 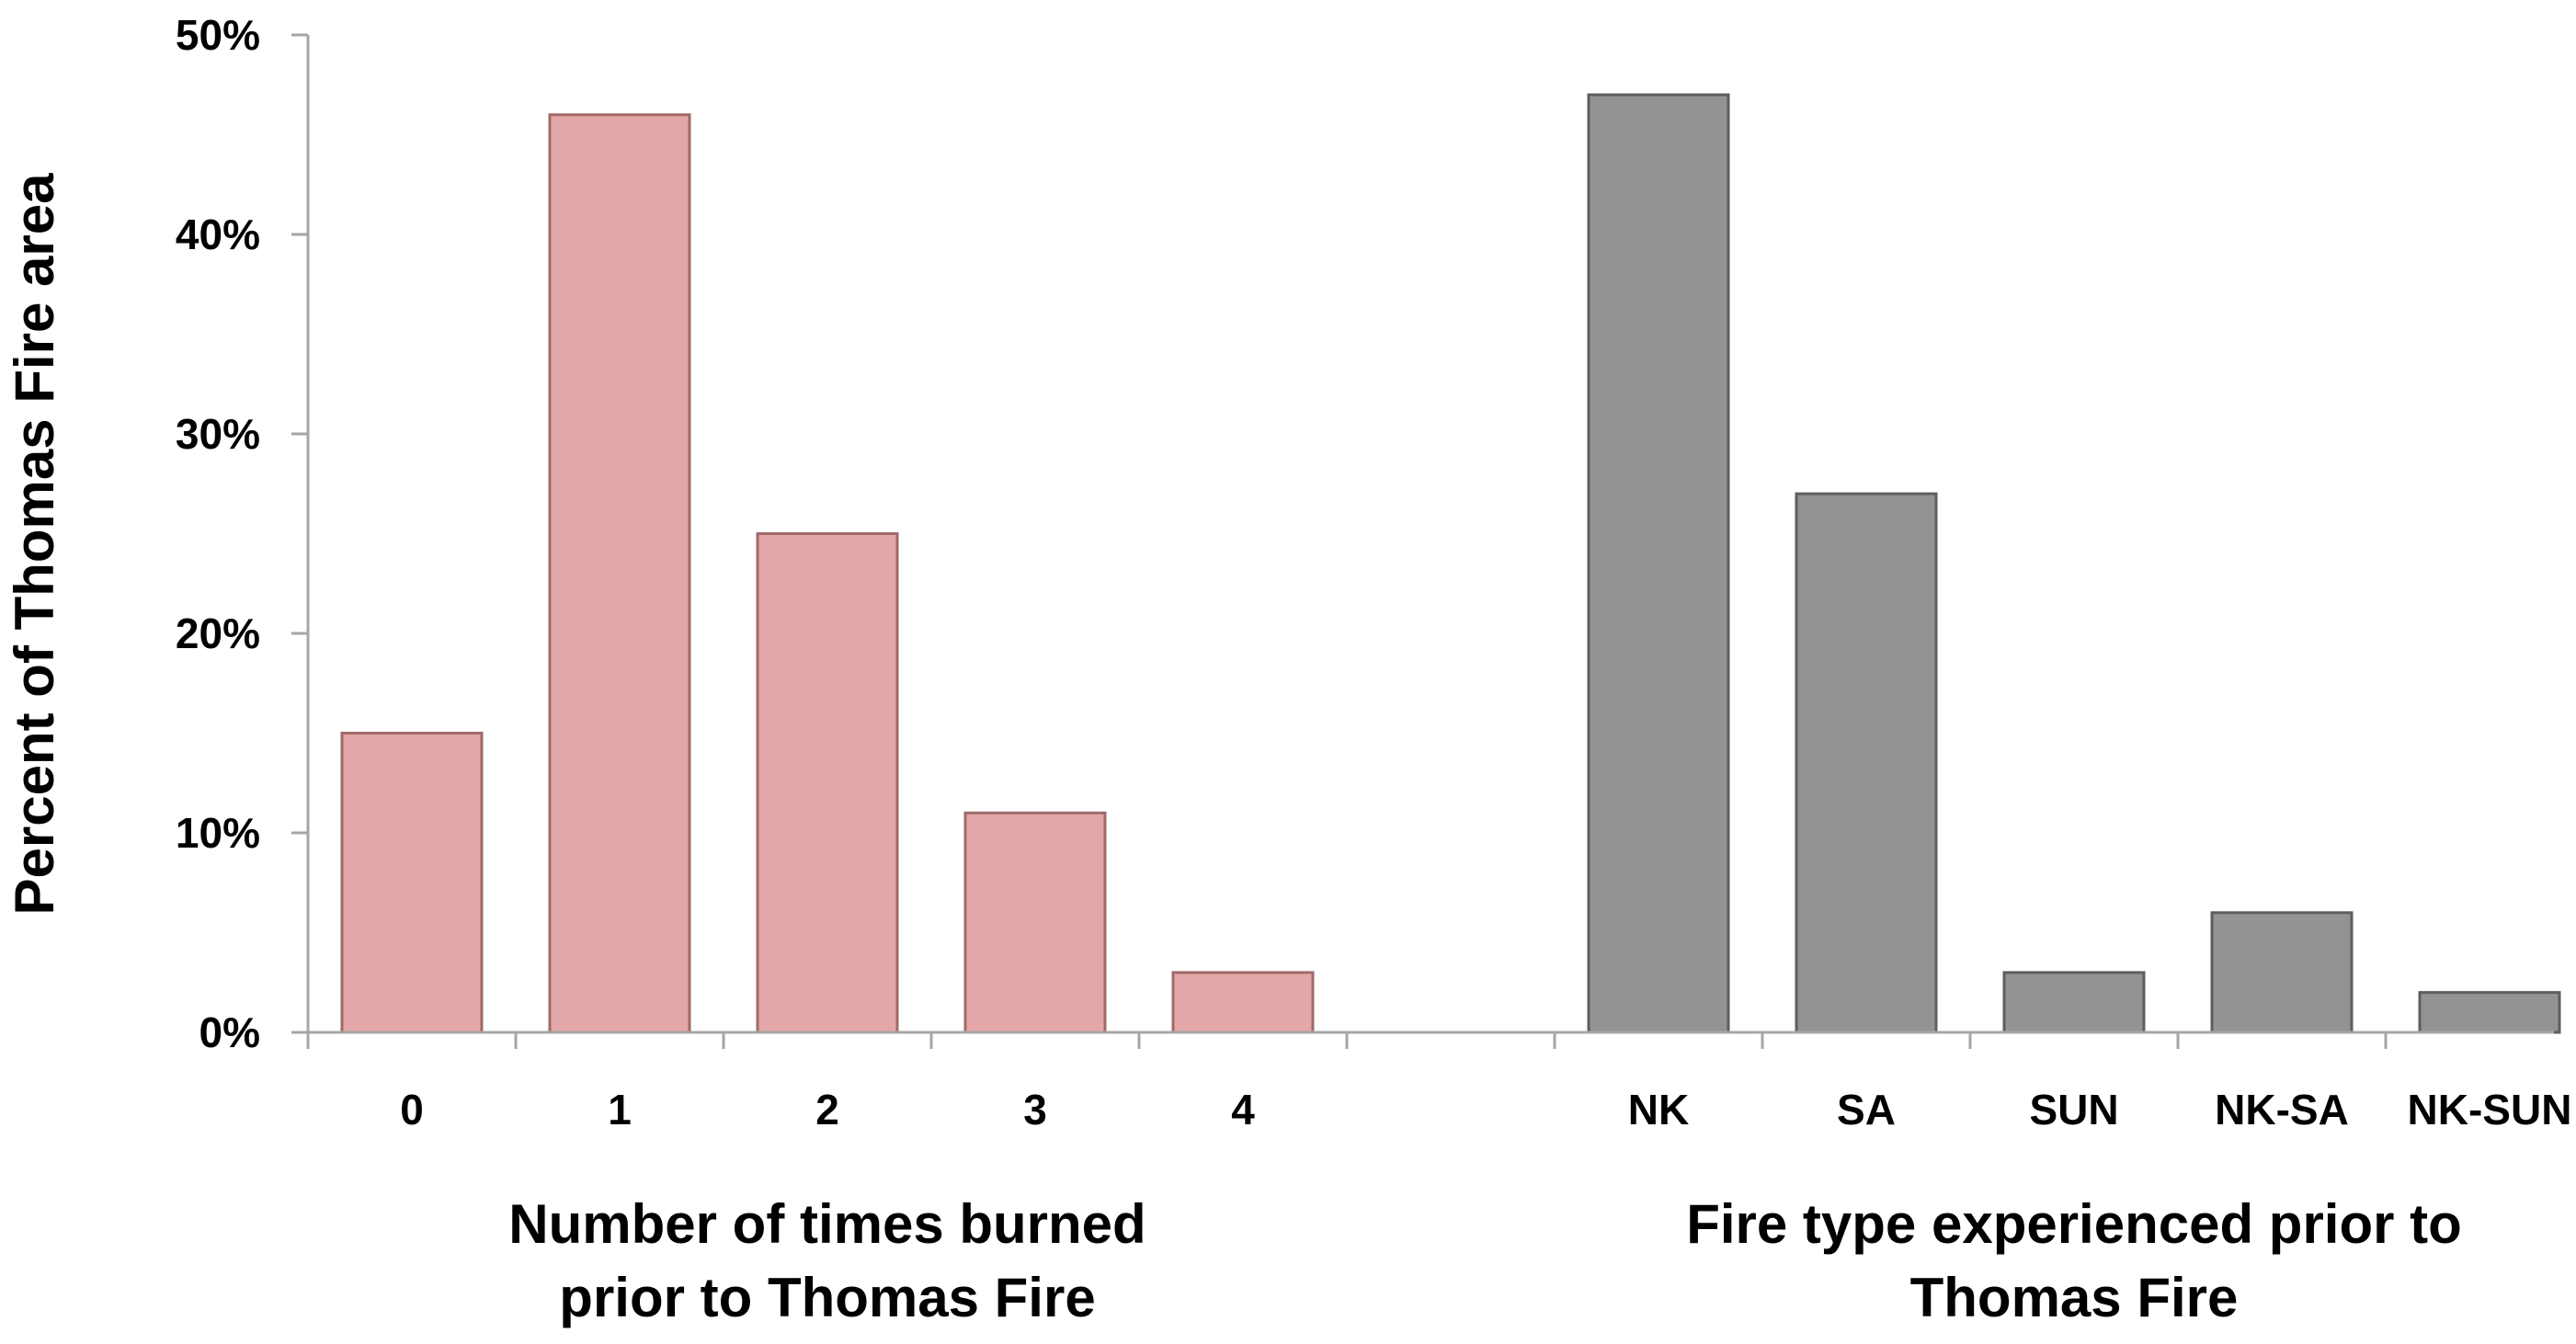 What do you see at coordinates (1658, 1109) in the screenshot?
I see `x-tick-label: NK` at bounding box center [1658, 1109].